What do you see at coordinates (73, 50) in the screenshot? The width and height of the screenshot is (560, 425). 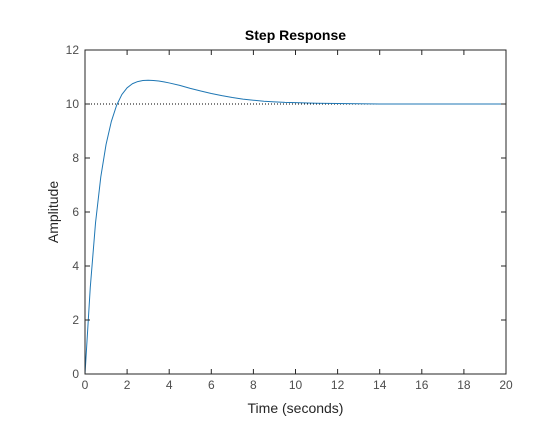 I see `y-tick-label: 12` at bounding box center [73, 50].